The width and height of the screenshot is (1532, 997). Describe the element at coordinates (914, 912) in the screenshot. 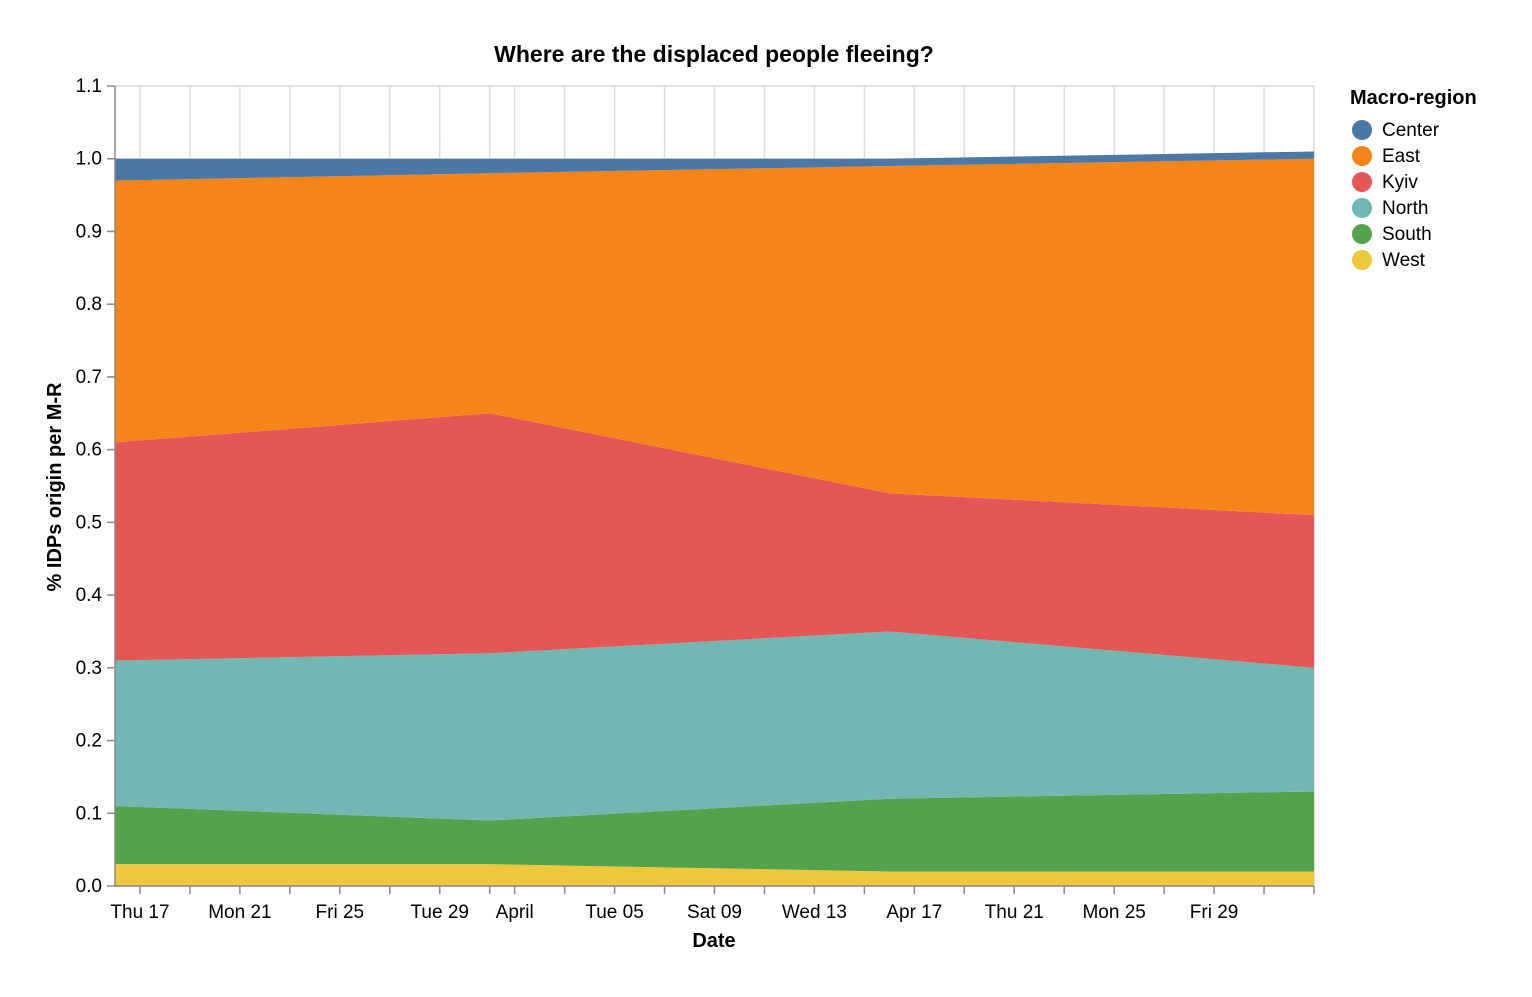

I see `x-tick-label: Apr 17` at that location.